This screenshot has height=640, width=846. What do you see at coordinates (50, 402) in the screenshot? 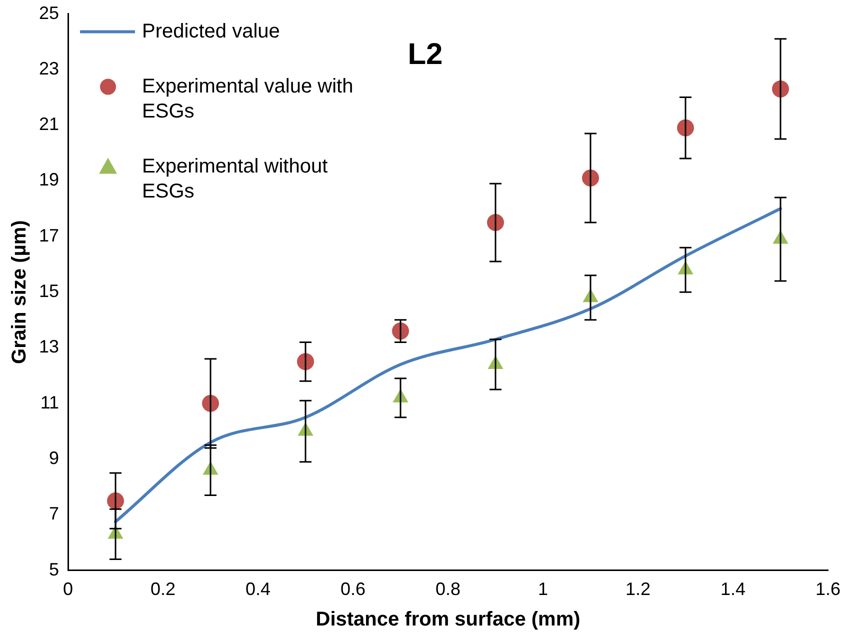
I see `y-tick-label: 11` at bounding box center [50, 402].